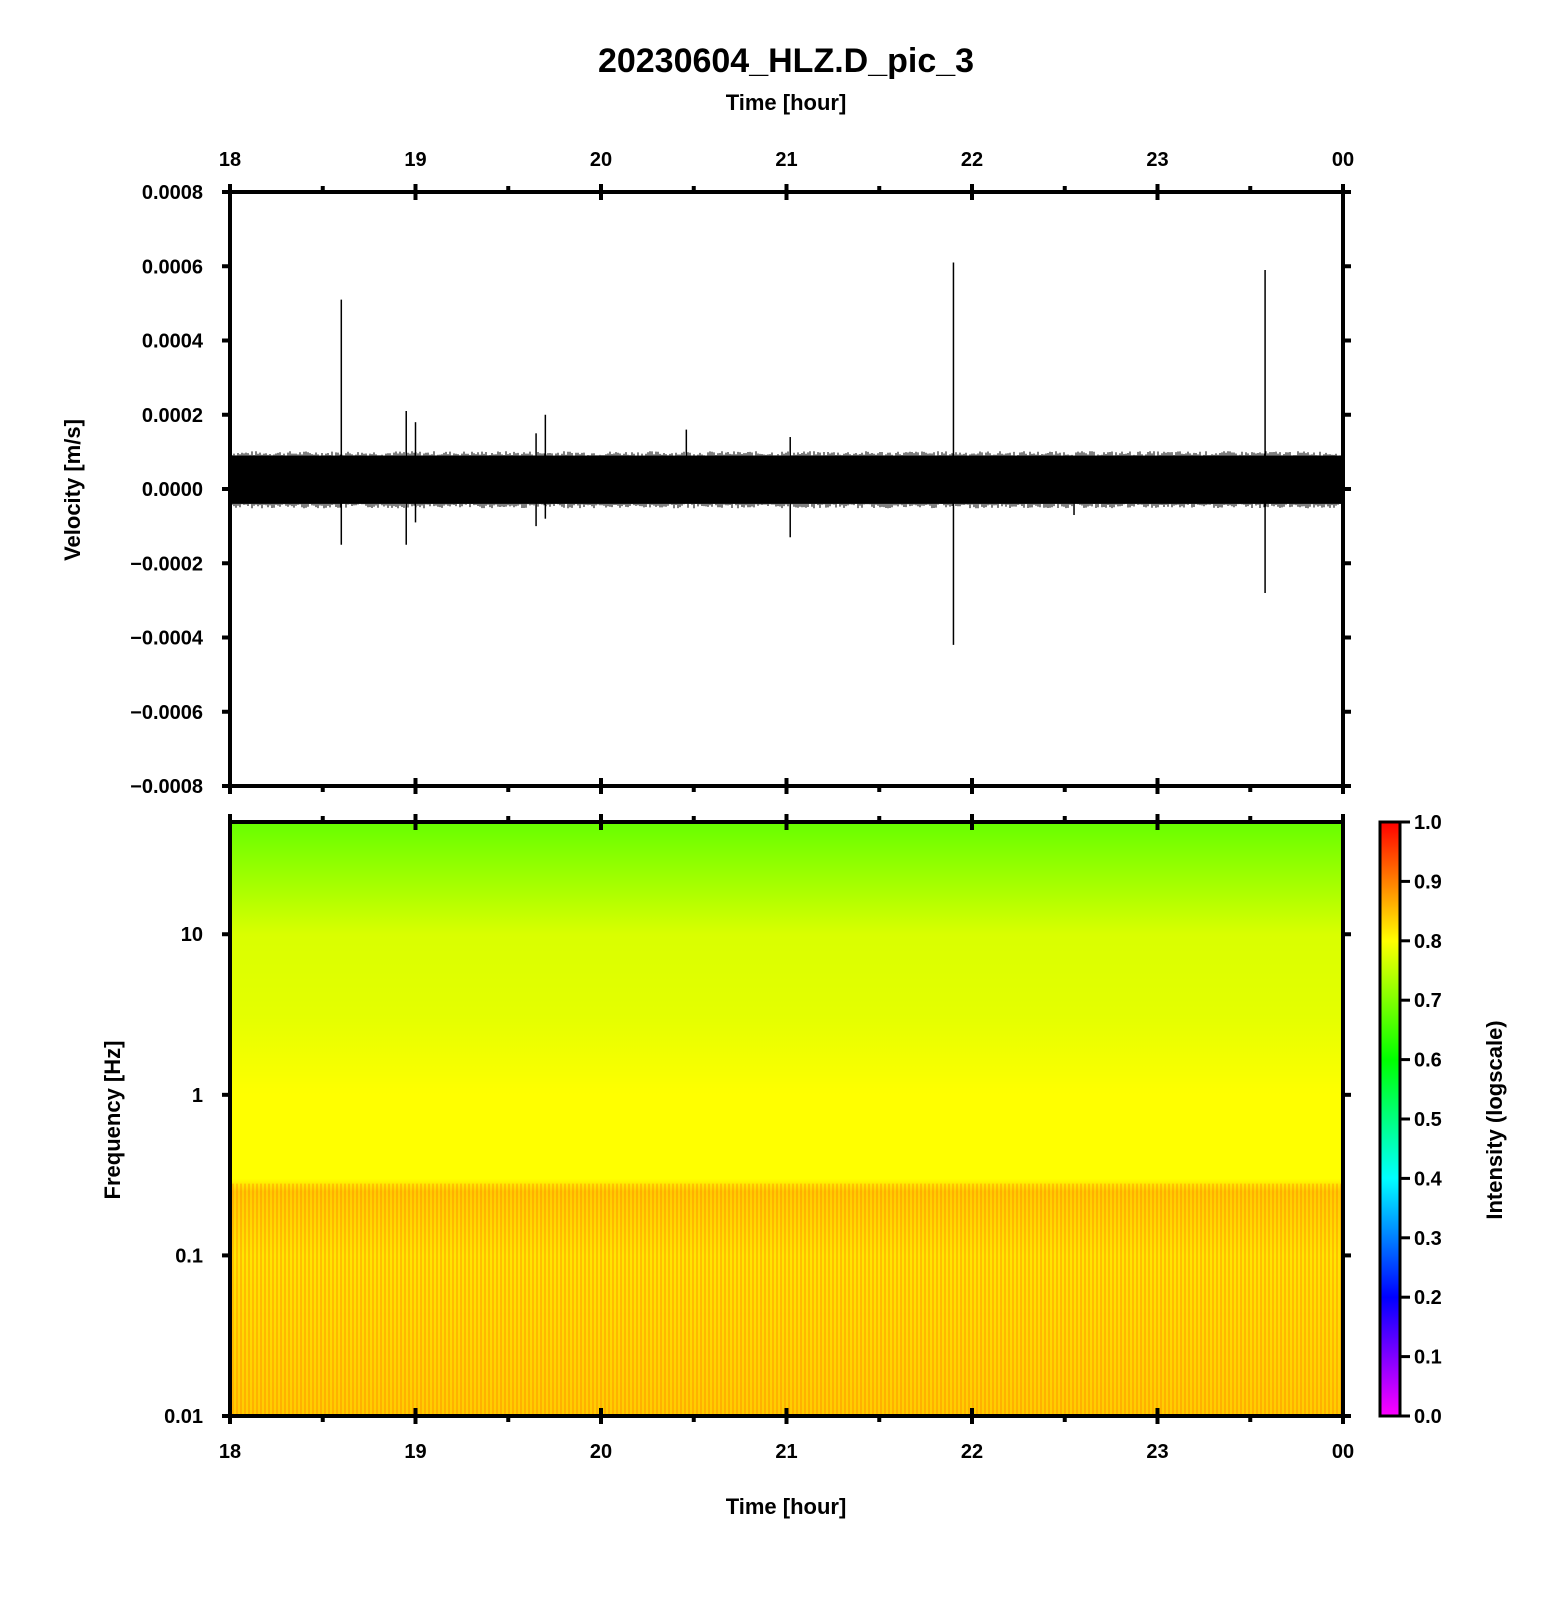  Describe the element at coordinates (1428, 942) in the screenshot. I see `colorbar-tick-label: 0.8` at that location.